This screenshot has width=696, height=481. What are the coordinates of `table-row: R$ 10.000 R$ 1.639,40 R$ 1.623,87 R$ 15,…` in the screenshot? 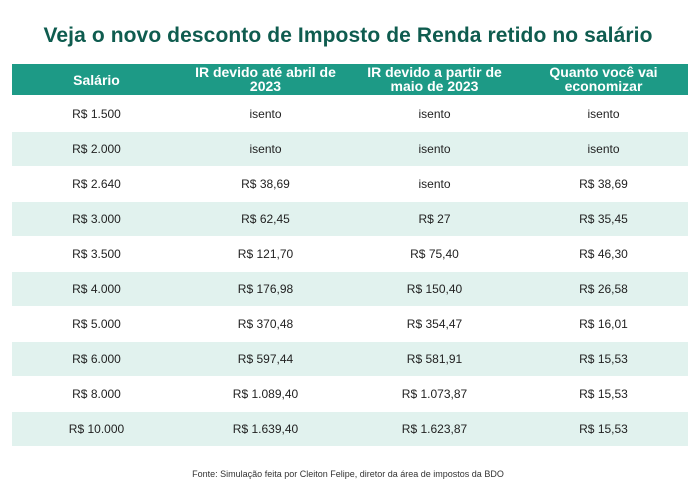 It's located at (350, 429).